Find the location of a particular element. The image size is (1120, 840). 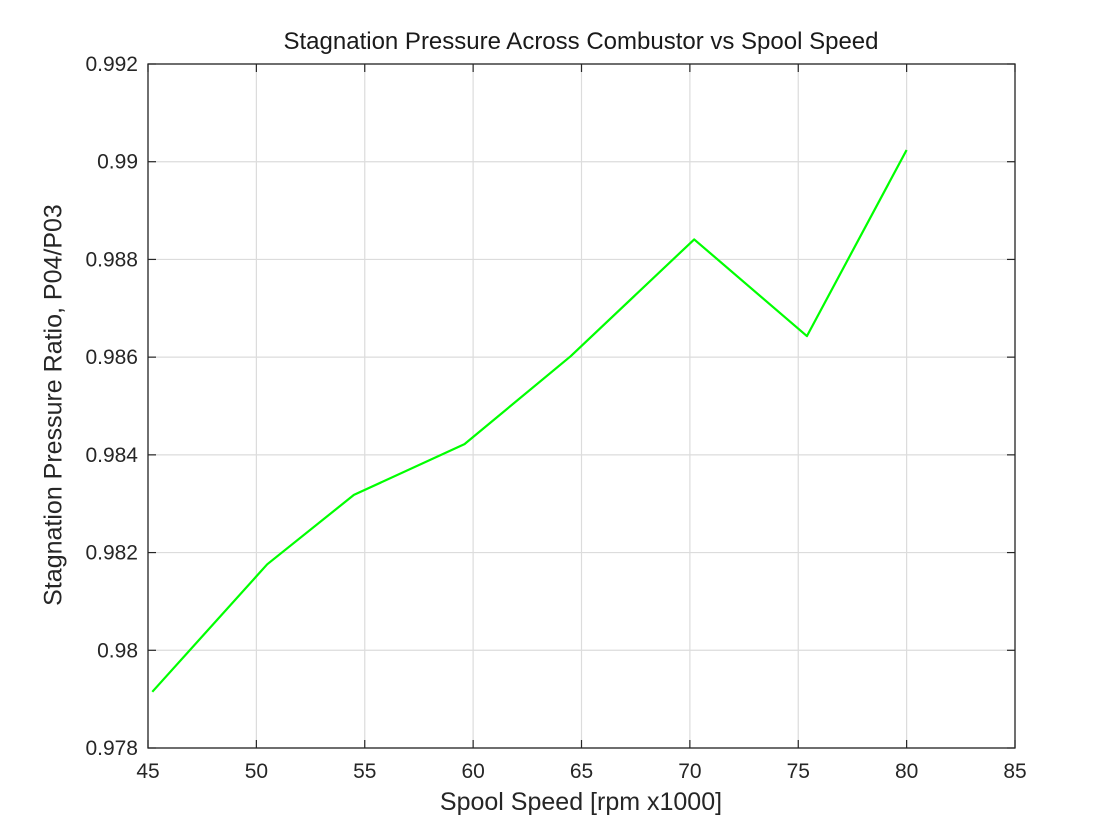

x-tick-label: 85 is located at coordinates (1014, 771).